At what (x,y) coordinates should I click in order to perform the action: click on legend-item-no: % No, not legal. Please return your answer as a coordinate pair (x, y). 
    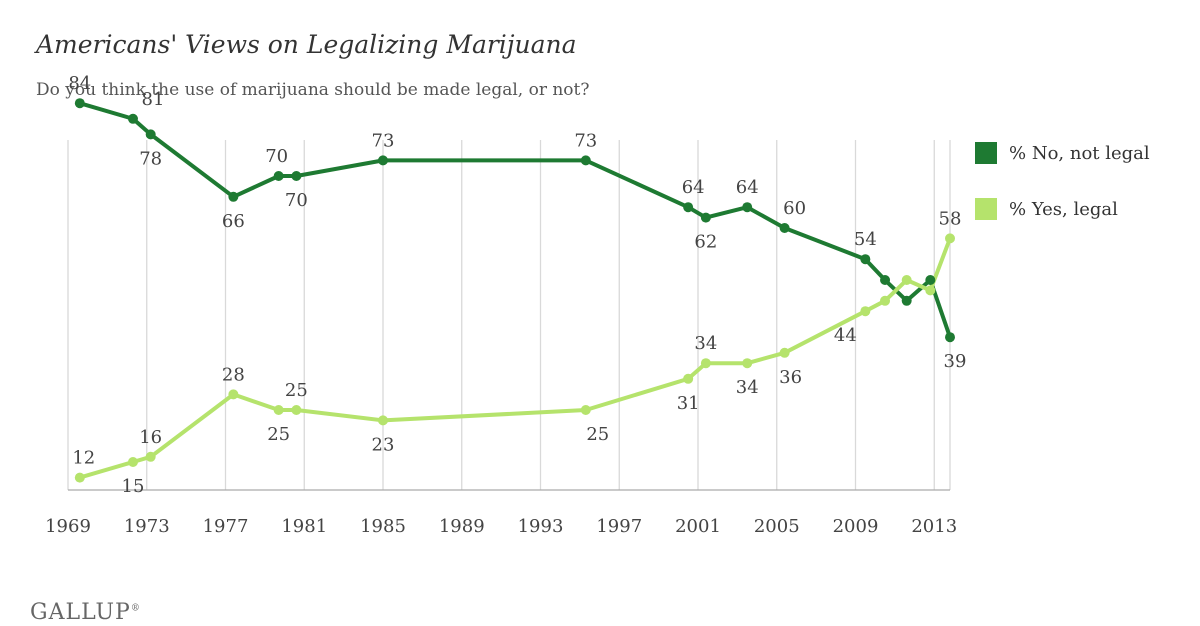
    Looking at the image, I should click on (1062, 153).